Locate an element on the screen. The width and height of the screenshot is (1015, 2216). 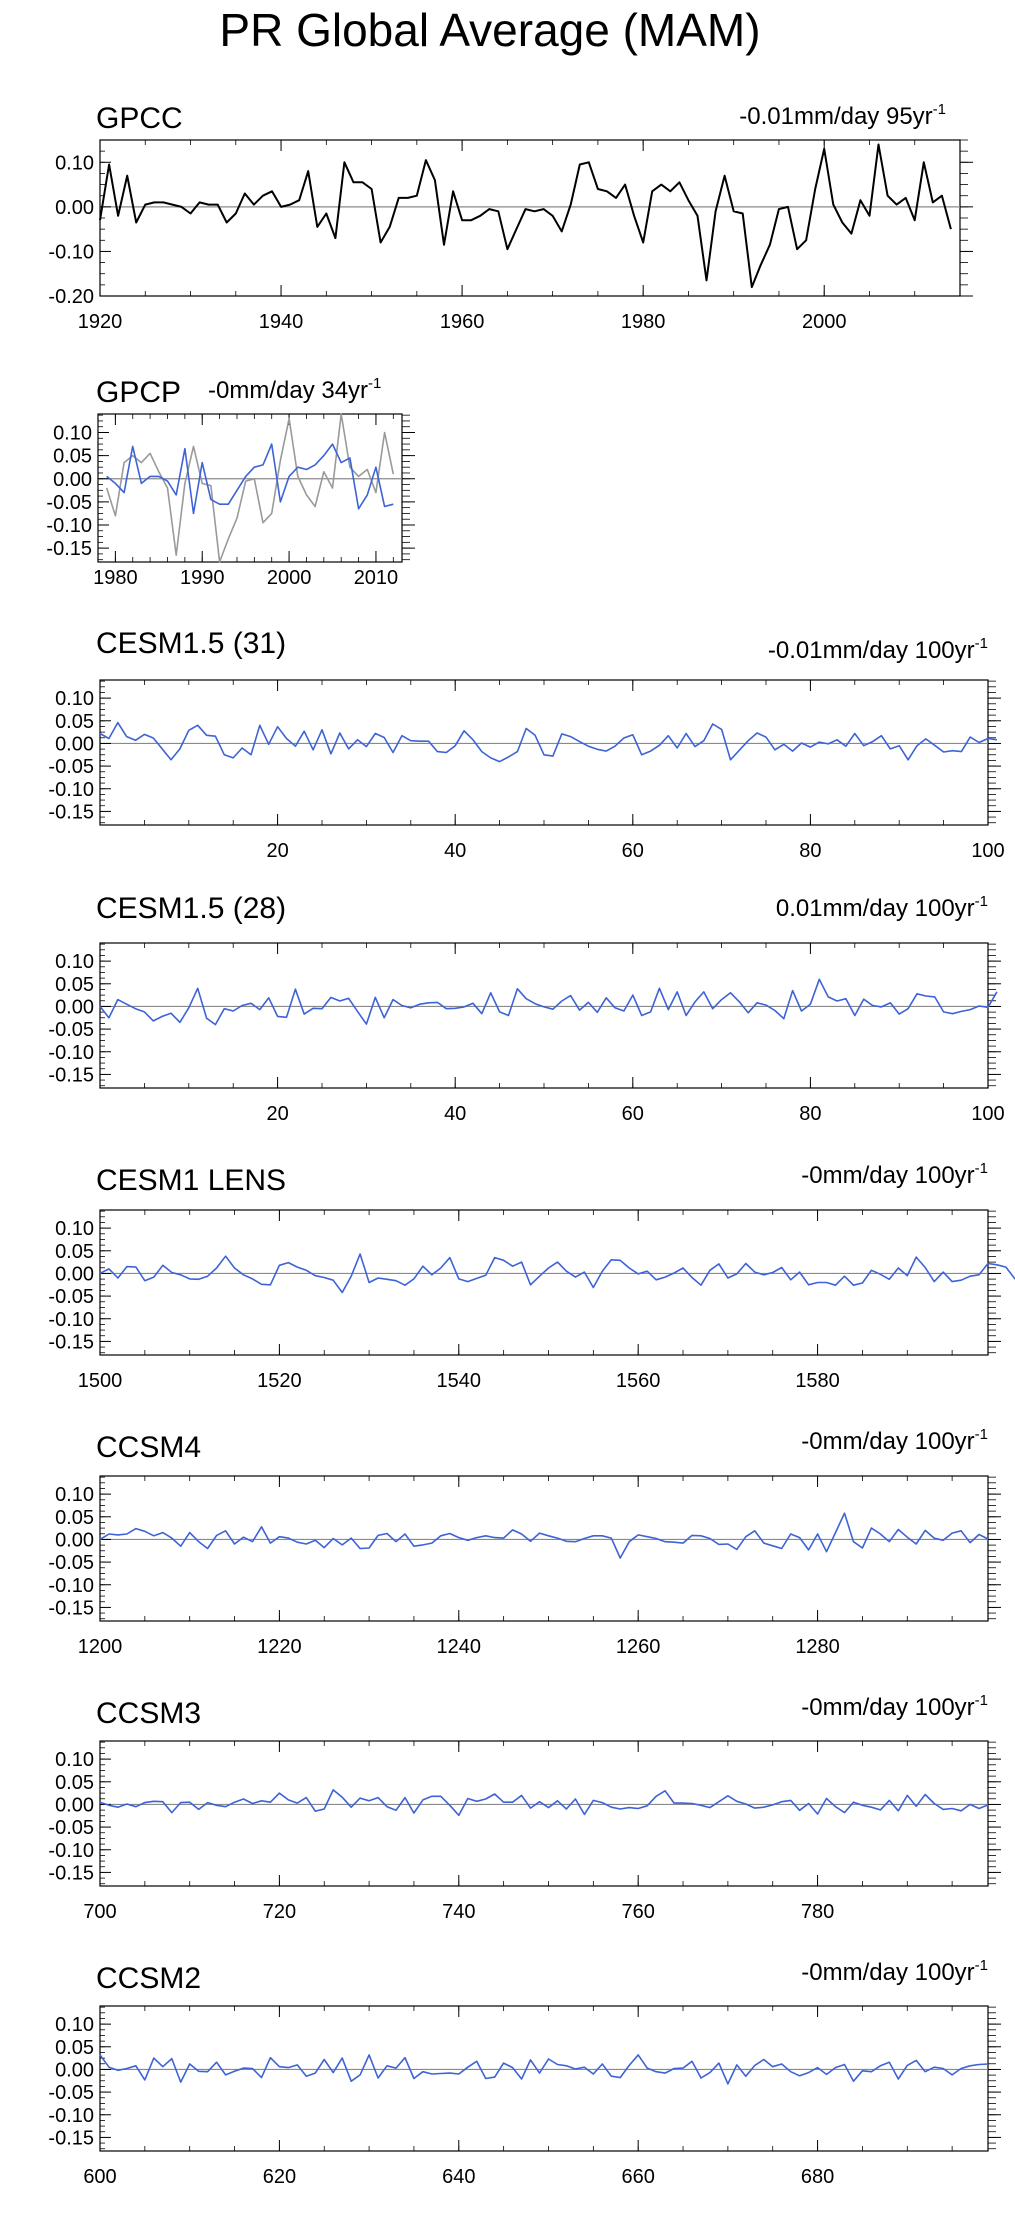
trend-annotation: -0.01mm/day 95yr-1 is located at coordinates (842, 115).